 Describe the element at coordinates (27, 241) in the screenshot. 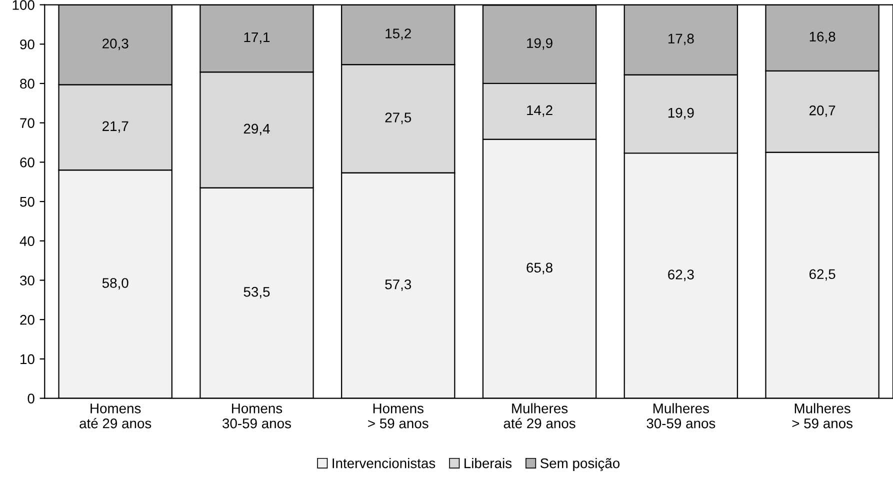

I see `y-tick-label: 40` at that location.